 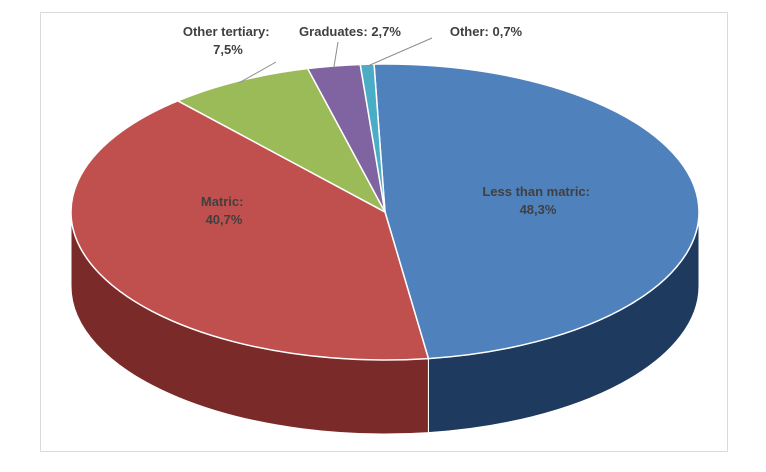 I want to click on label-other-tertiary-colon: :, so click(x=267, y=31).